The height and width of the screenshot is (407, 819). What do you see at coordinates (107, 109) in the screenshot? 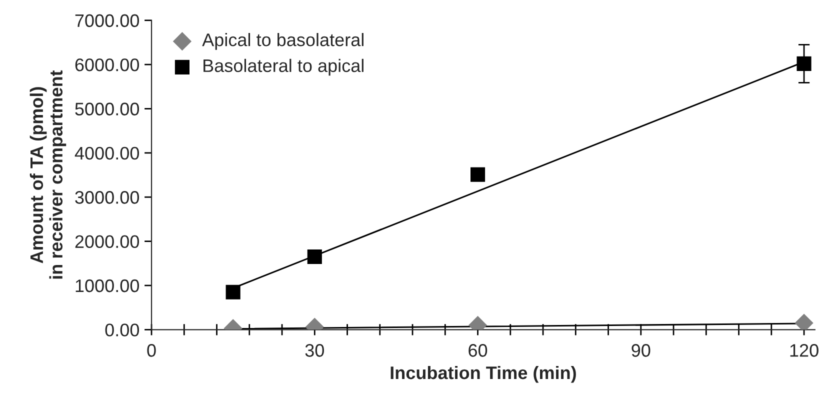
I see `y-tick-label: 5000.00` at bounding box center [107, 109].